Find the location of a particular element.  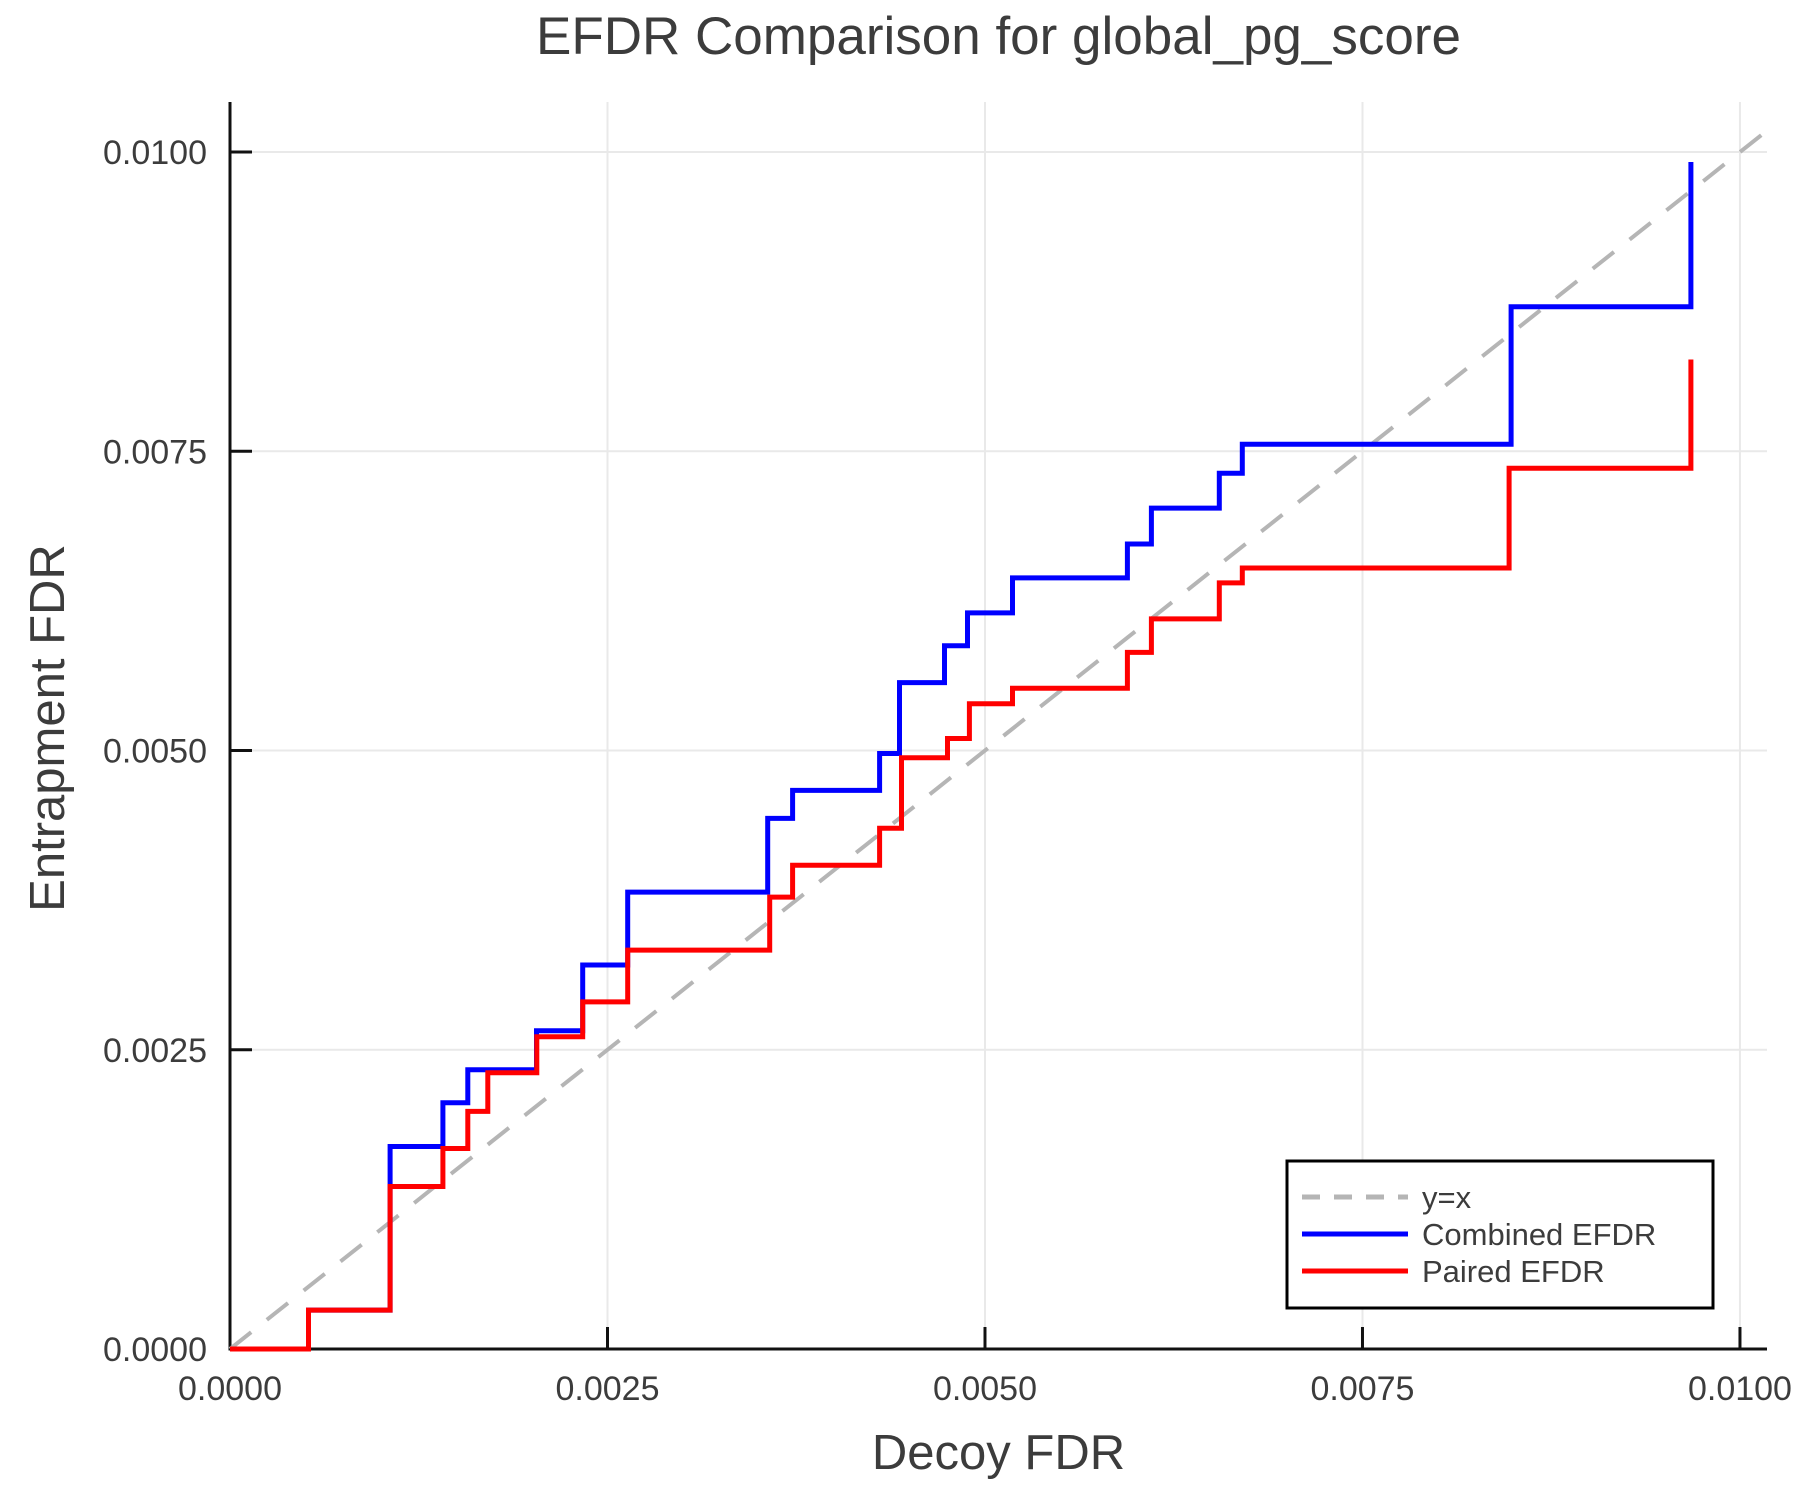

x-tick-label: 0.0100 is located at coordinates (1740, 1389).